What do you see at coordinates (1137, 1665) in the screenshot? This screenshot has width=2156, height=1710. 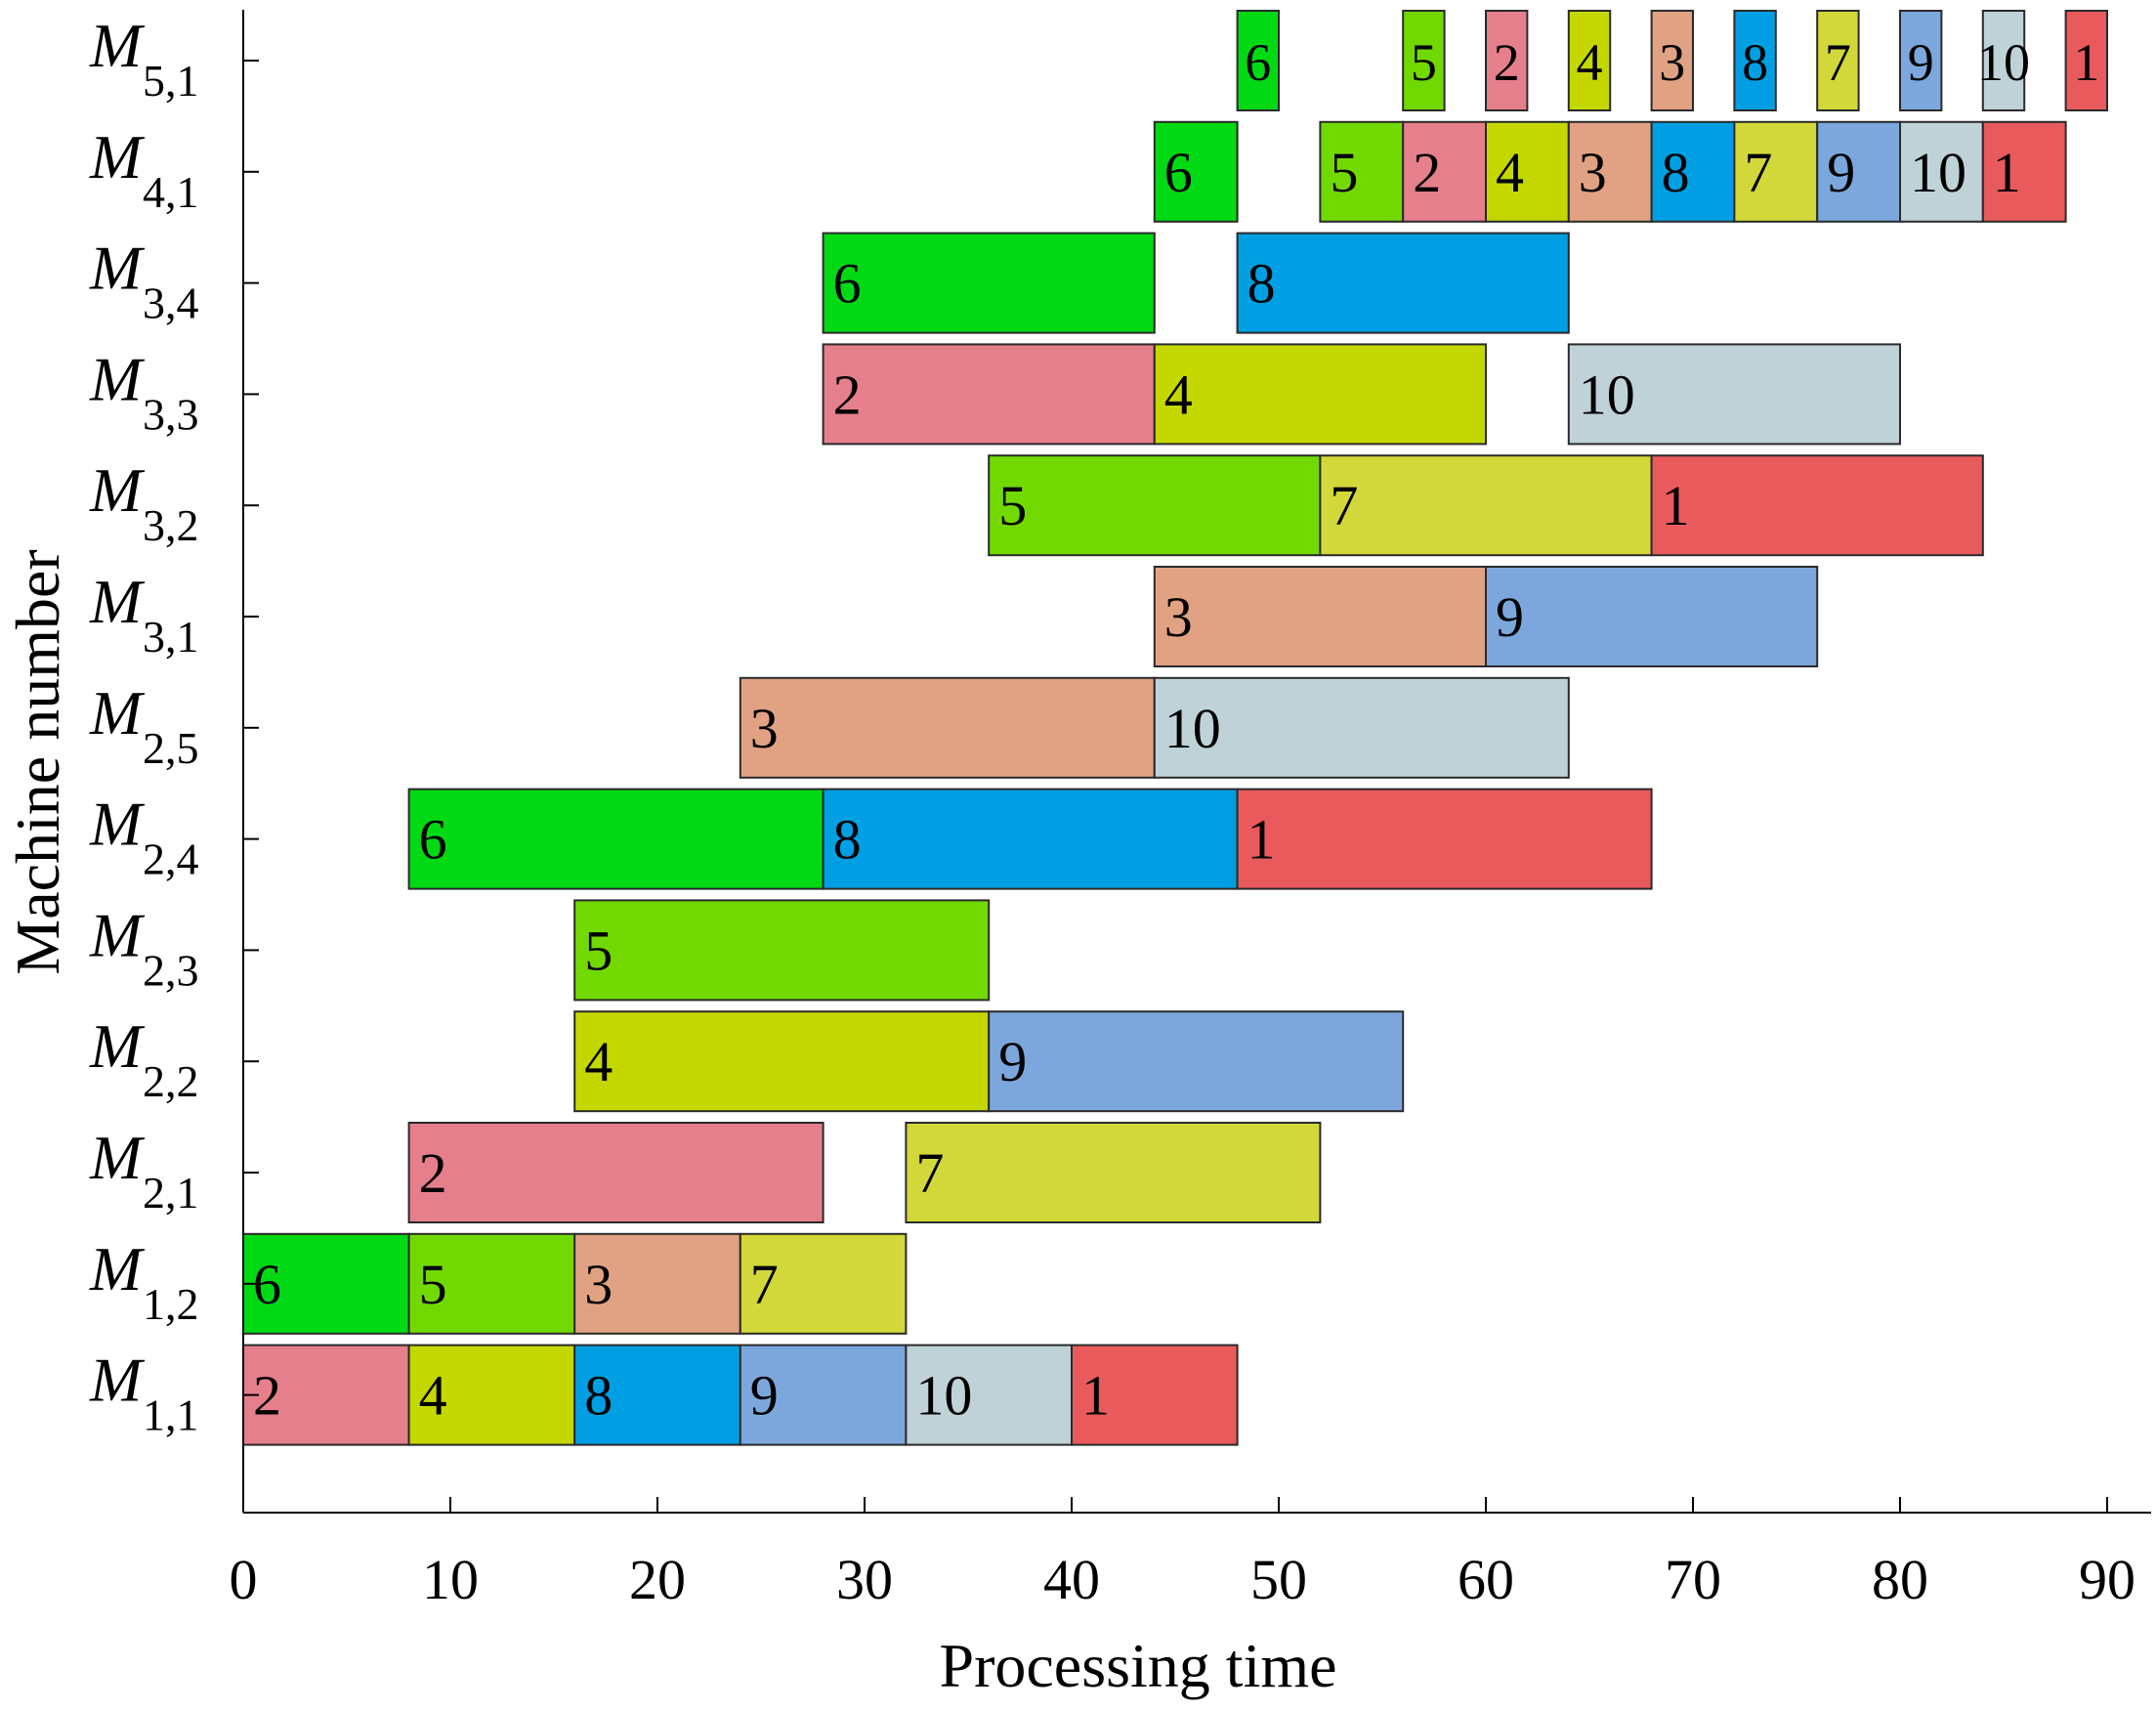 I see `x-axis-title: Processing time` at bounding box center [1137, 1665].